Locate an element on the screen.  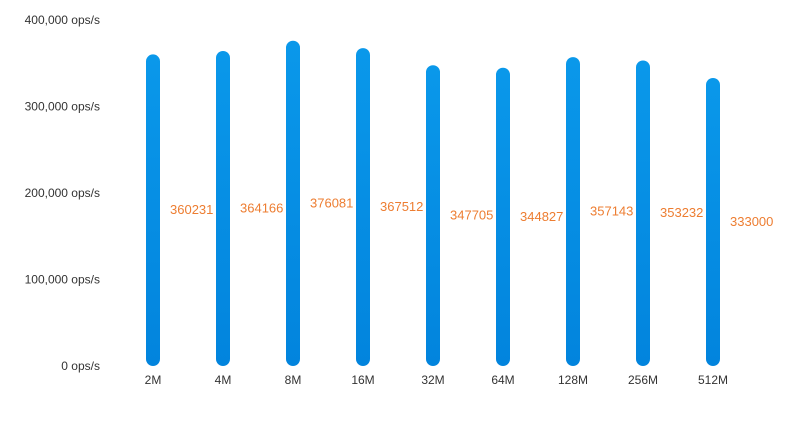
data-label: 347705 is located at coordinates (471, 215).